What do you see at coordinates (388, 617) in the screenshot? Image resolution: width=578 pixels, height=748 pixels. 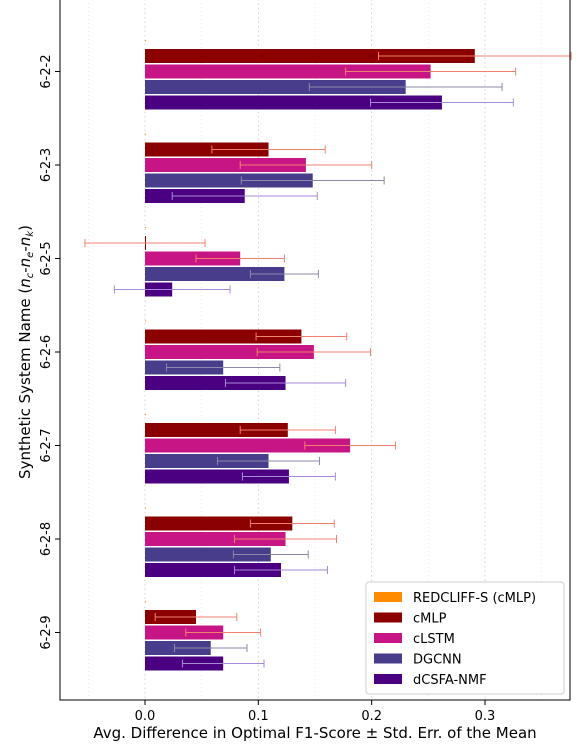 I see `legend-swatch-cmlp` at bounding box center [388, 617].